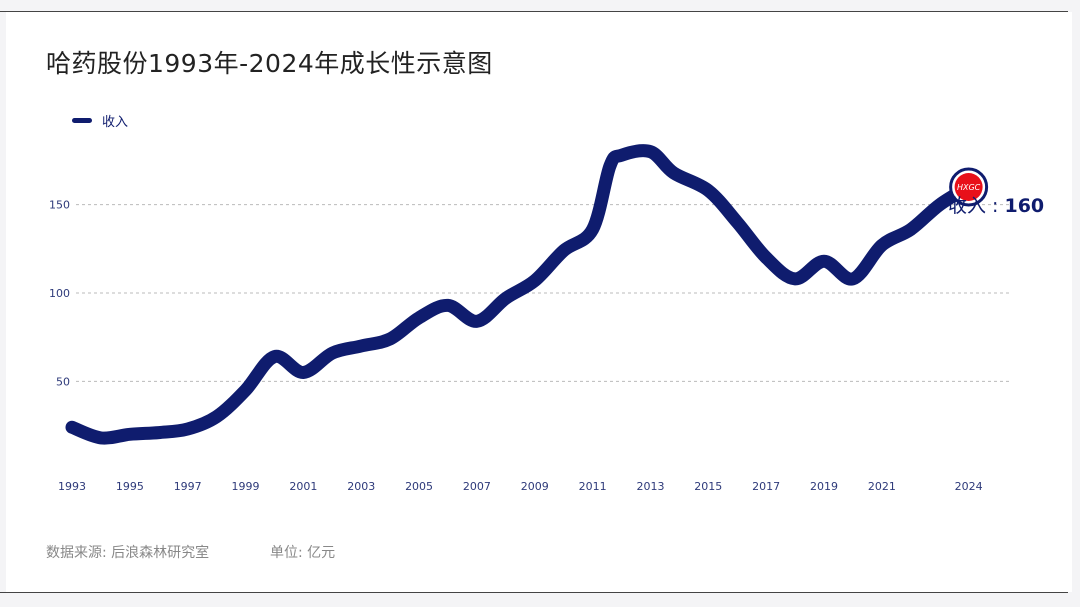 Image resolution: width=1080 pixels, height=607 pixels. Describe the element at coordinates (82, 120) in the screenshot. I see `legend-swatch` at that location.